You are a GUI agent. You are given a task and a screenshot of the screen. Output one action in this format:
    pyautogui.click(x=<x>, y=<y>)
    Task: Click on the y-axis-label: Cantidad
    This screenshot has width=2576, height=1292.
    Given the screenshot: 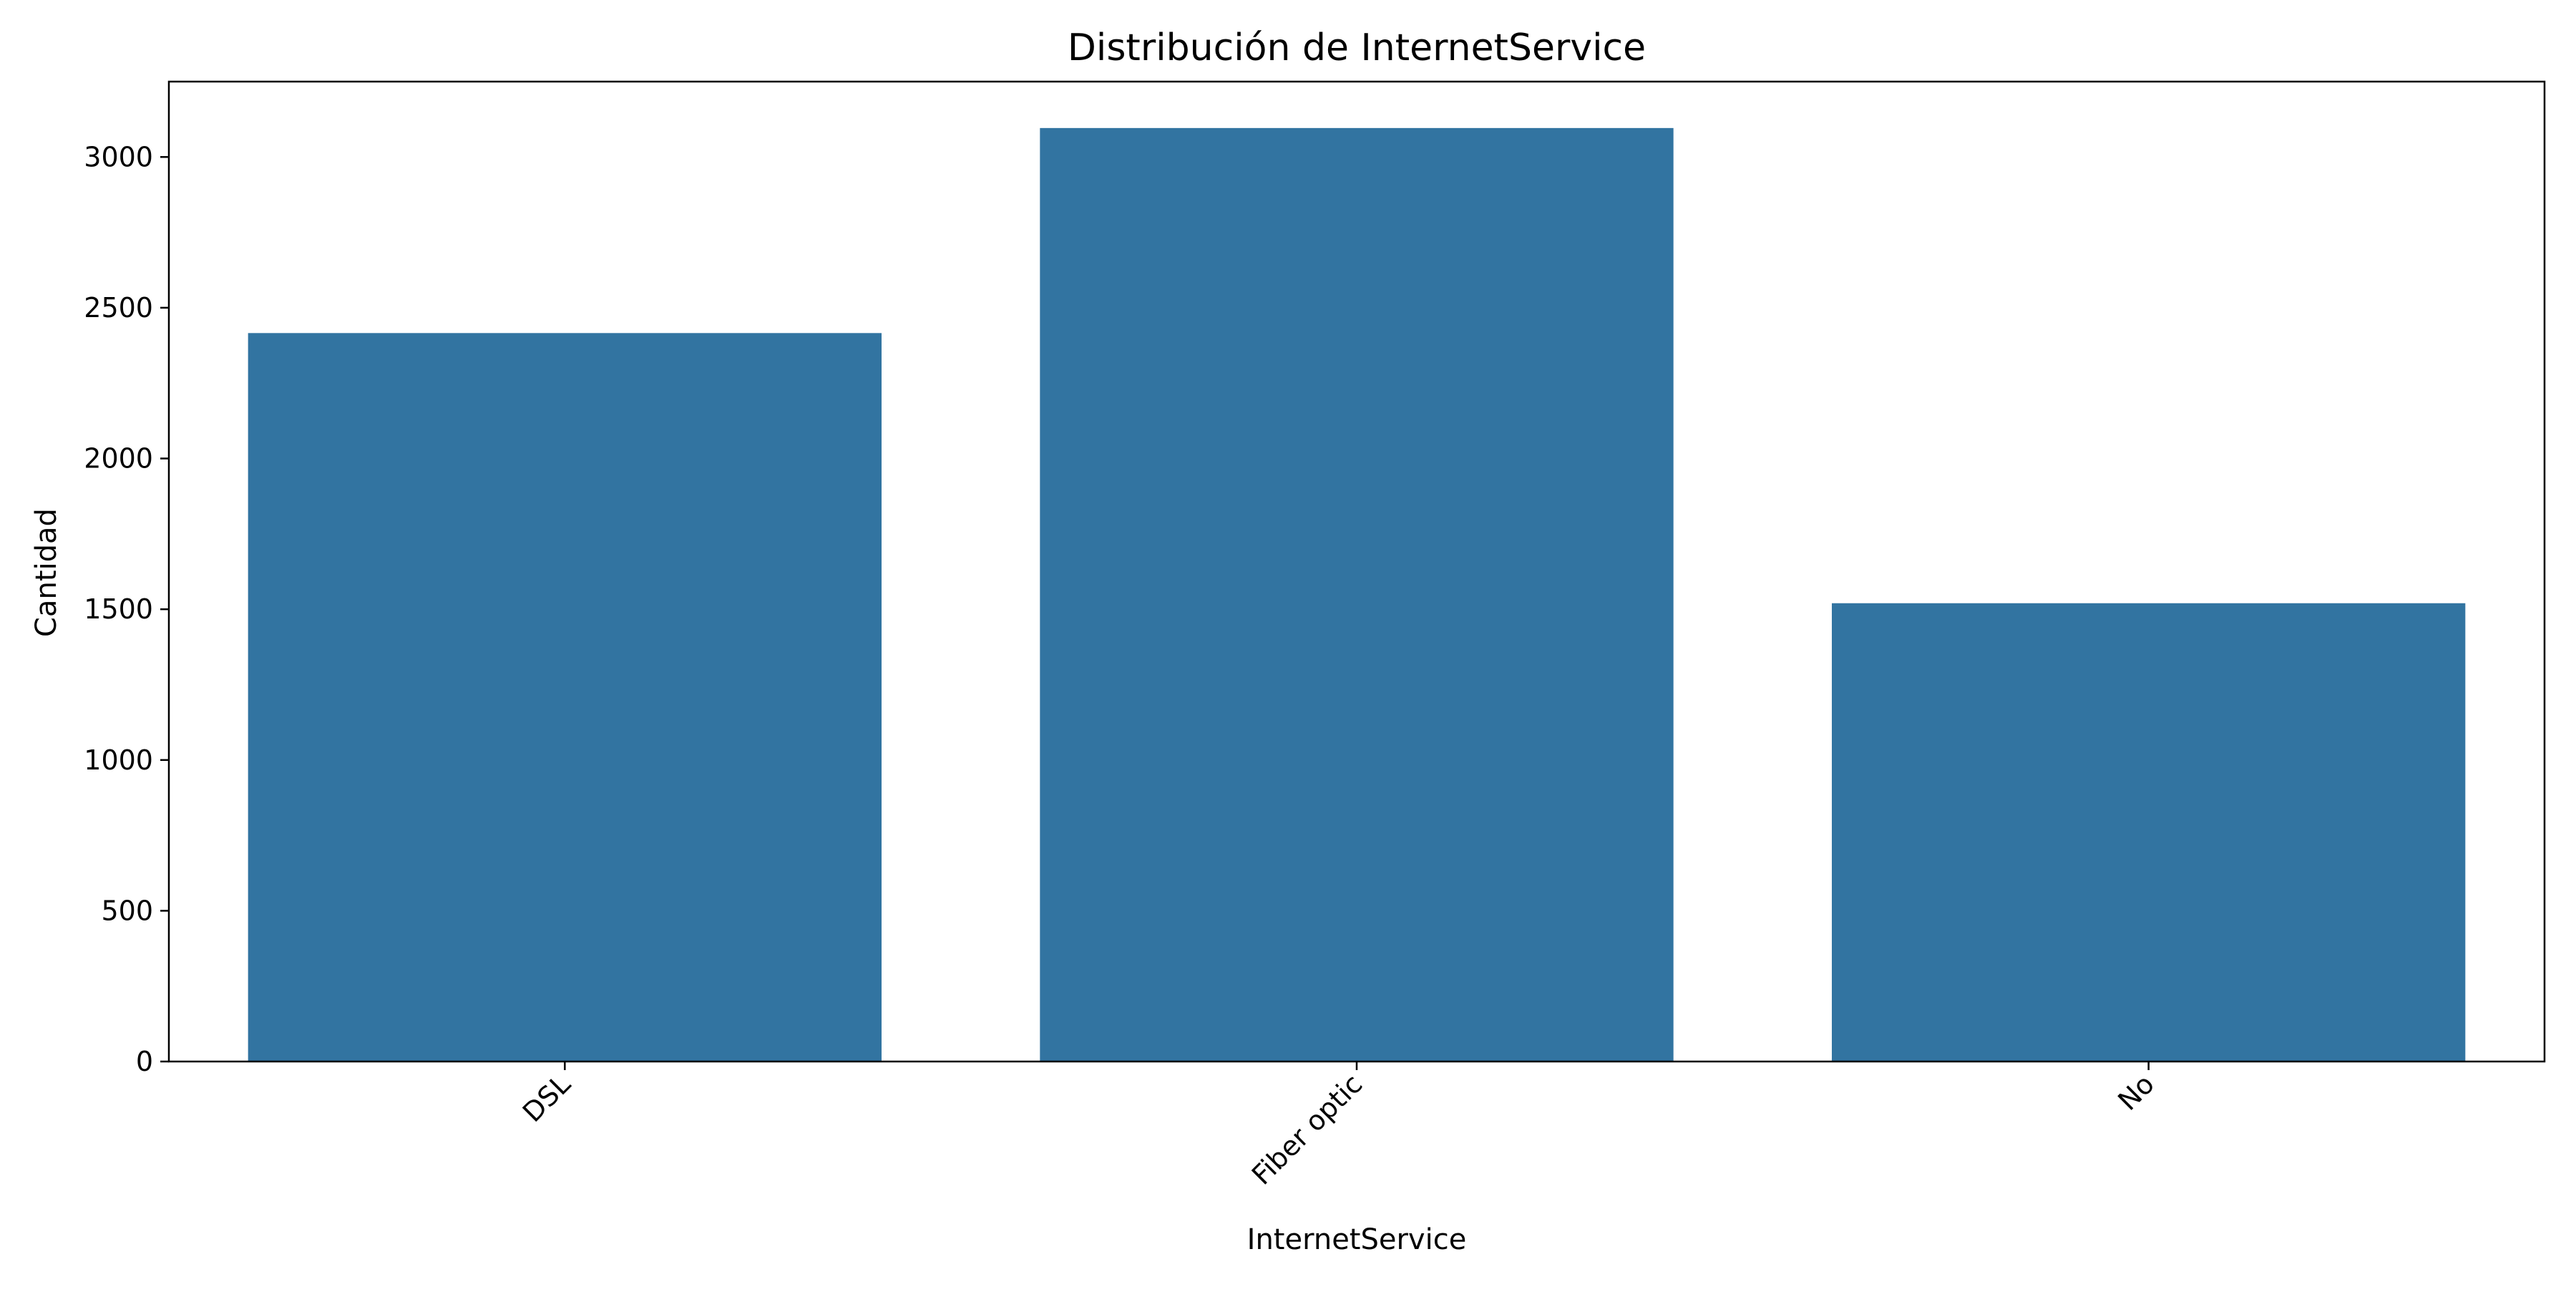 What is the action you would take?
    pyautogui.click(x=46, y=572)
    